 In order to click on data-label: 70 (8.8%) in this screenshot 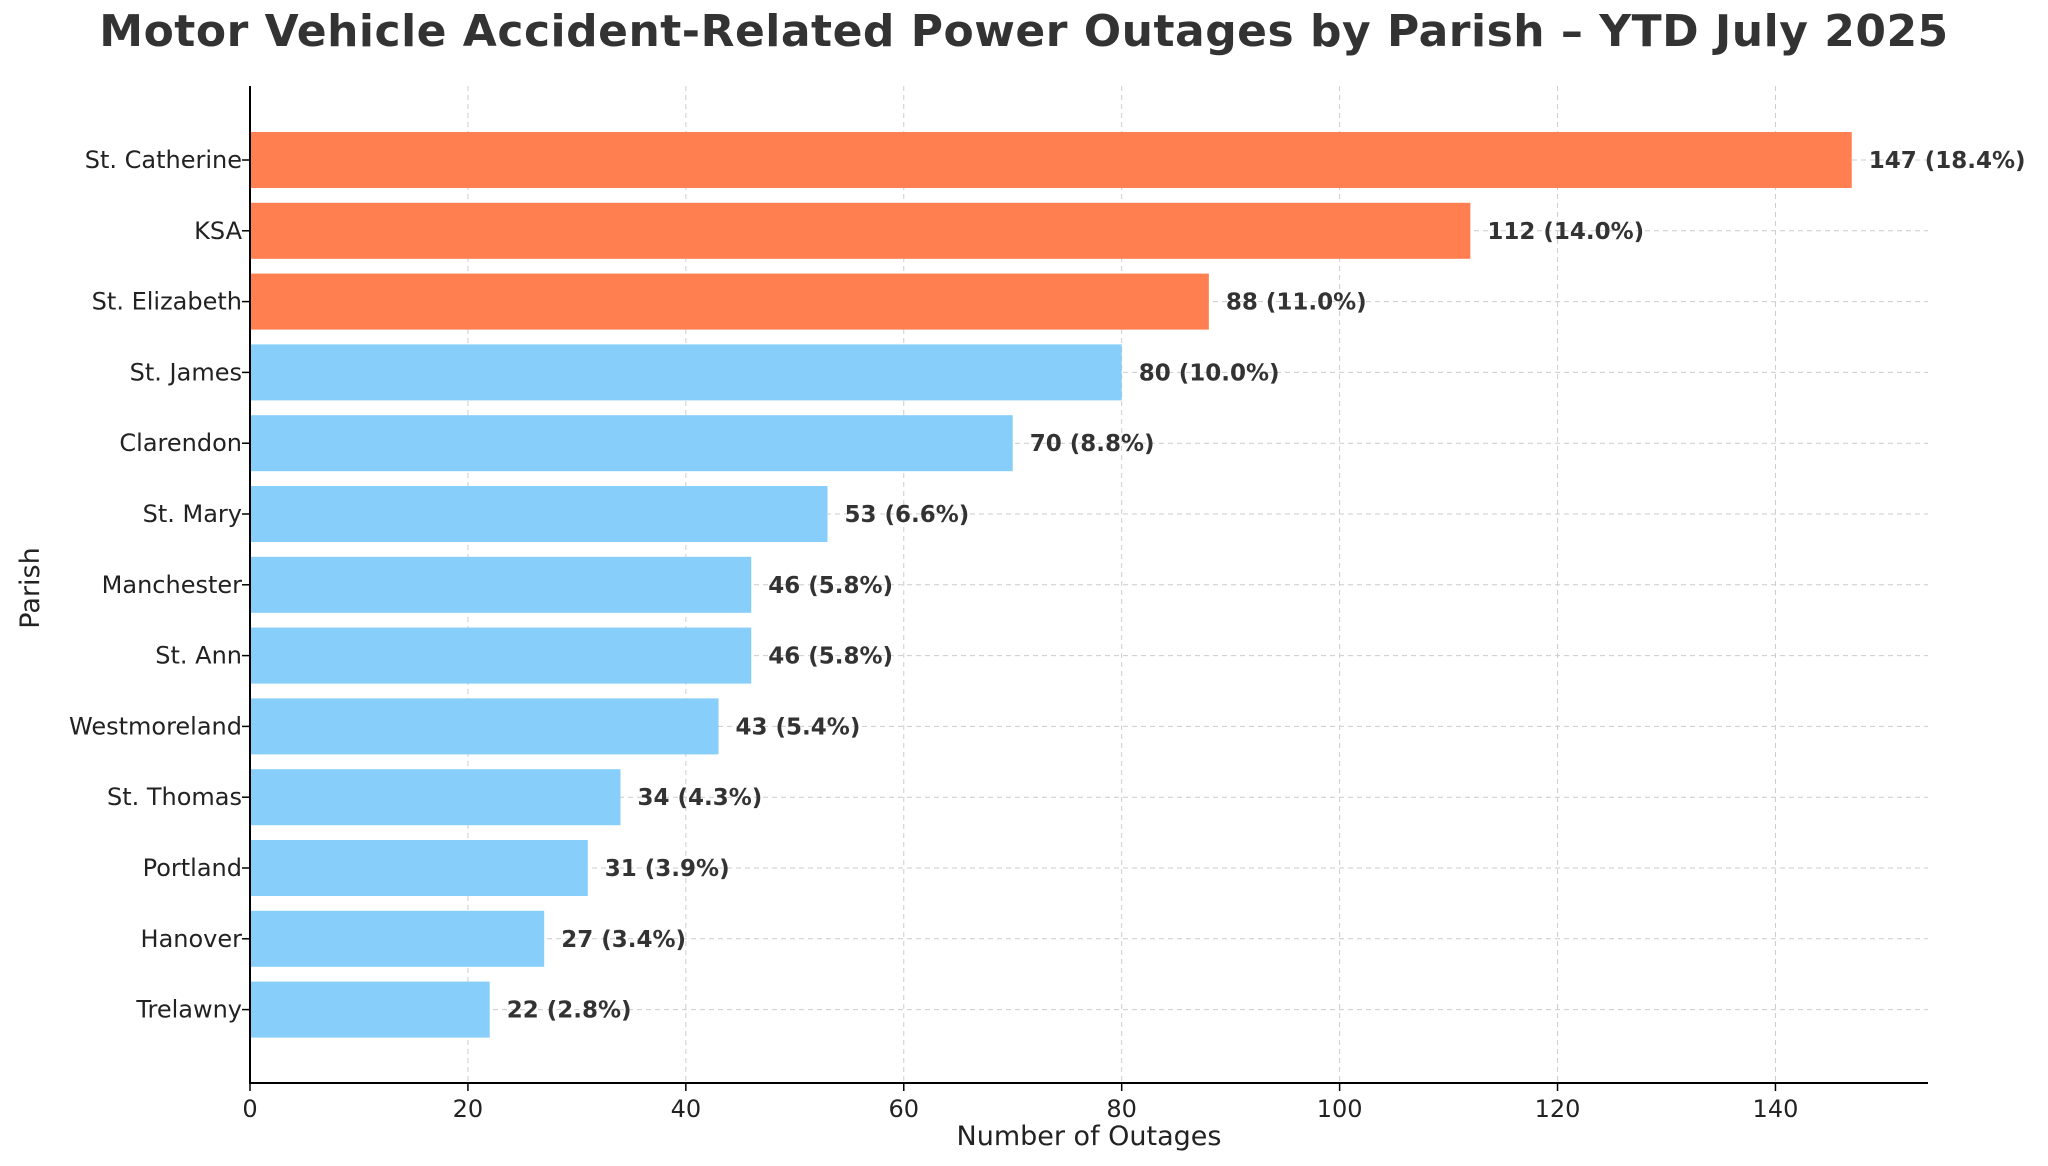, I will do `click(1092, 444)`.